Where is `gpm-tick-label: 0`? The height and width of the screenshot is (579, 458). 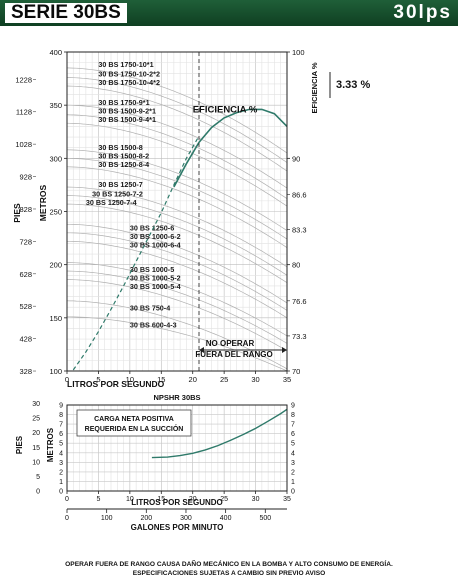 gpm-tick-label: 0 is located at coordinates (67, 518).